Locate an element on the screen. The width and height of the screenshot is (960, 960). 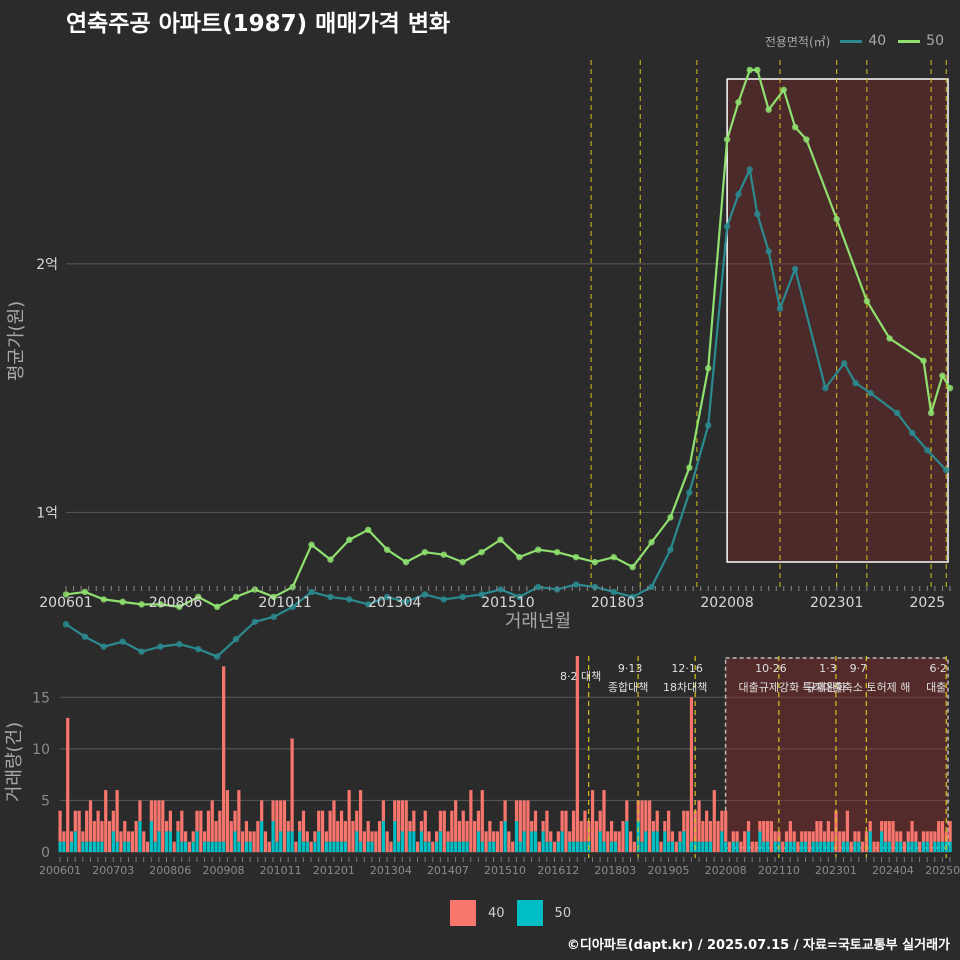
bar-x-tick-label-6: 201304 is located at coordinates (391, 870).